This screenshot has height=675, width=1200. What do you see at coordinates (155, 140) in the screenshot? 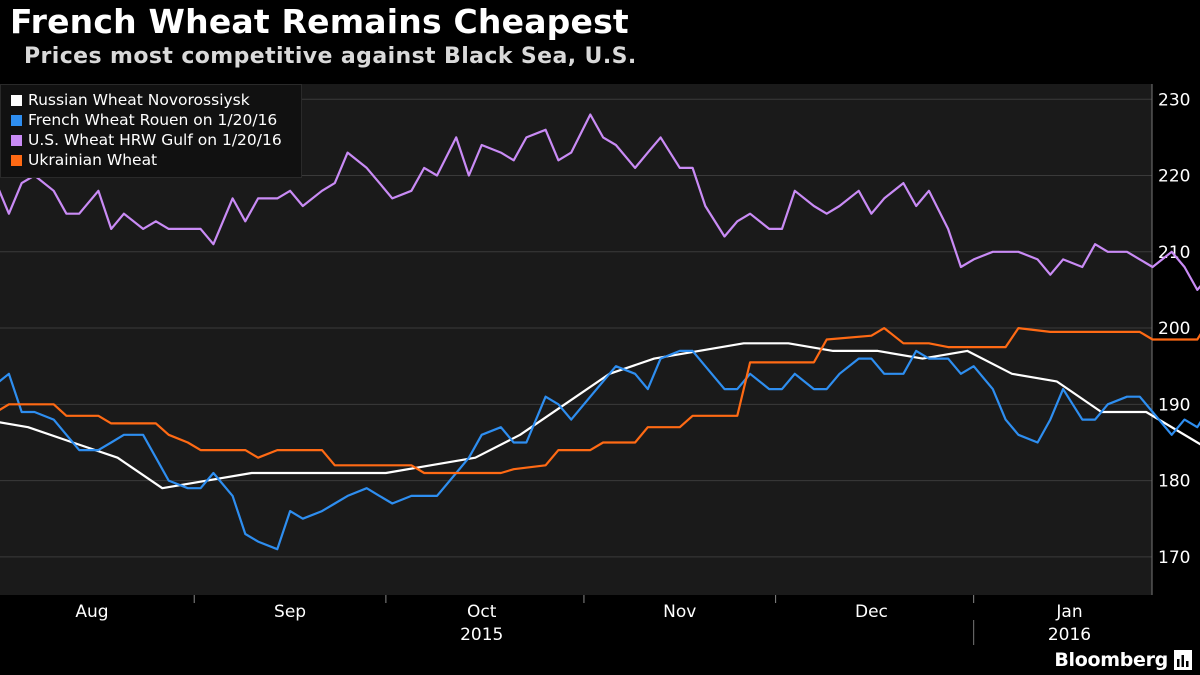
I see `legend-label: U.S. Wheat HRW Gulf on 1/20/16` at bounding box center [155, 140].